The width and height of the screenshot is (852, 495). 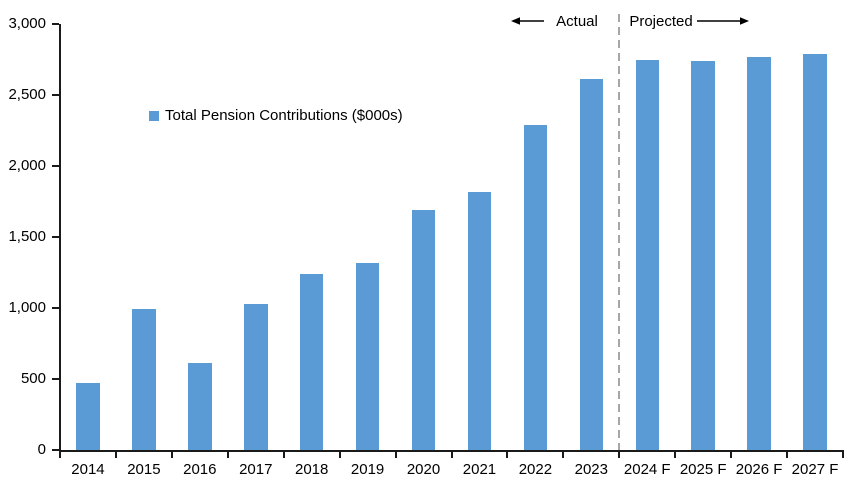 What do you see at coordinates (27, 94) in the screenshot?
I see `y-axis-tick-label: 2,500` at bounding box center [27, 94].